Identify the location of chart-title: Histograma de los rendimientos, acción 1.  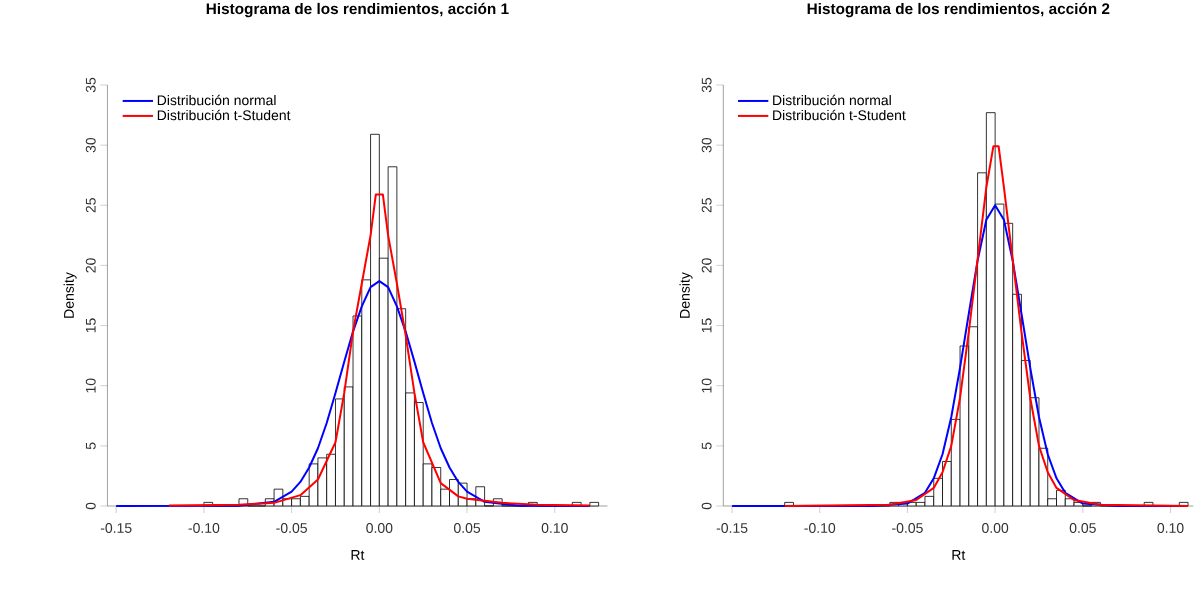
(357, 10).